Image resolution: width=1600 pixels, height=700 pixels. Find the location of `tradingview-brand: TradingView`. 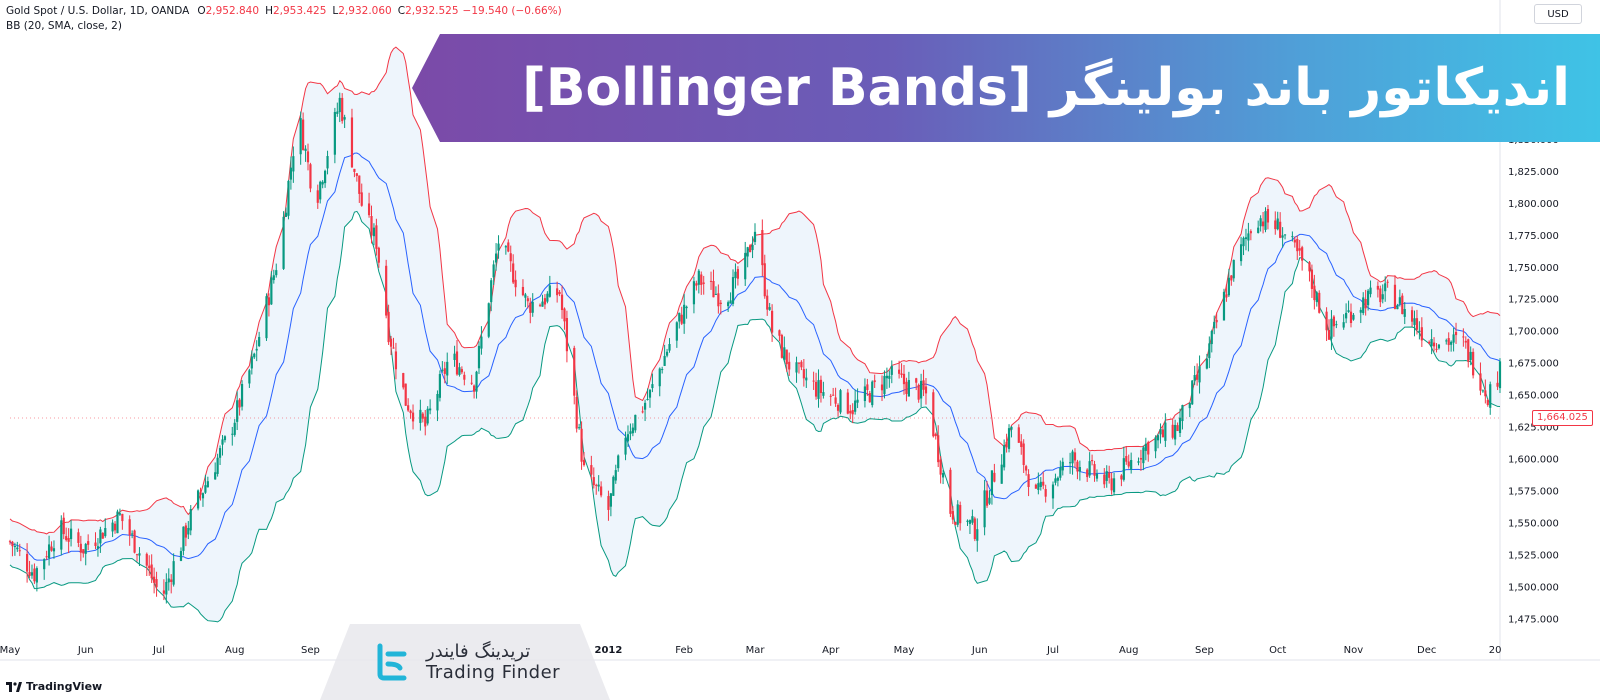

tradingview-brand: TradingView is located at coordinates (54, 686).